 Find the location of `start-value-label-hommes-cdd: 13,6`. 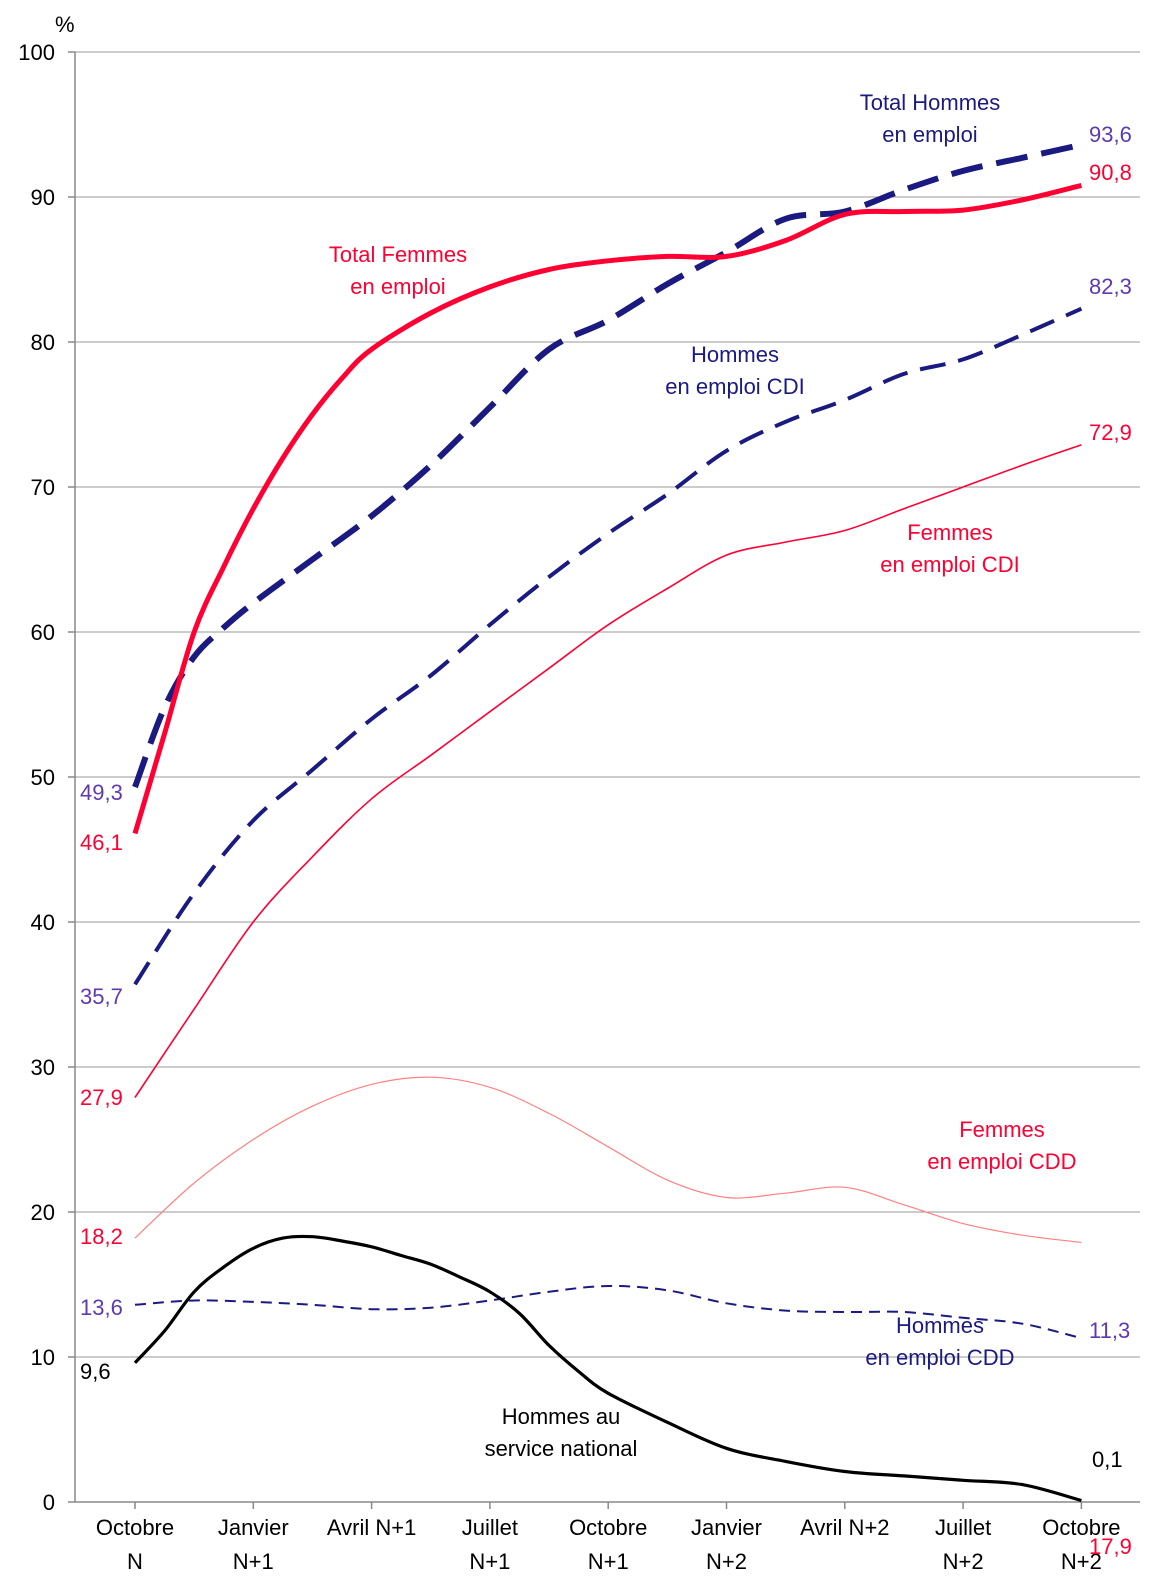

start-value-label-hommes-cdd: 13,6 is located at coordinates (101, 1307).